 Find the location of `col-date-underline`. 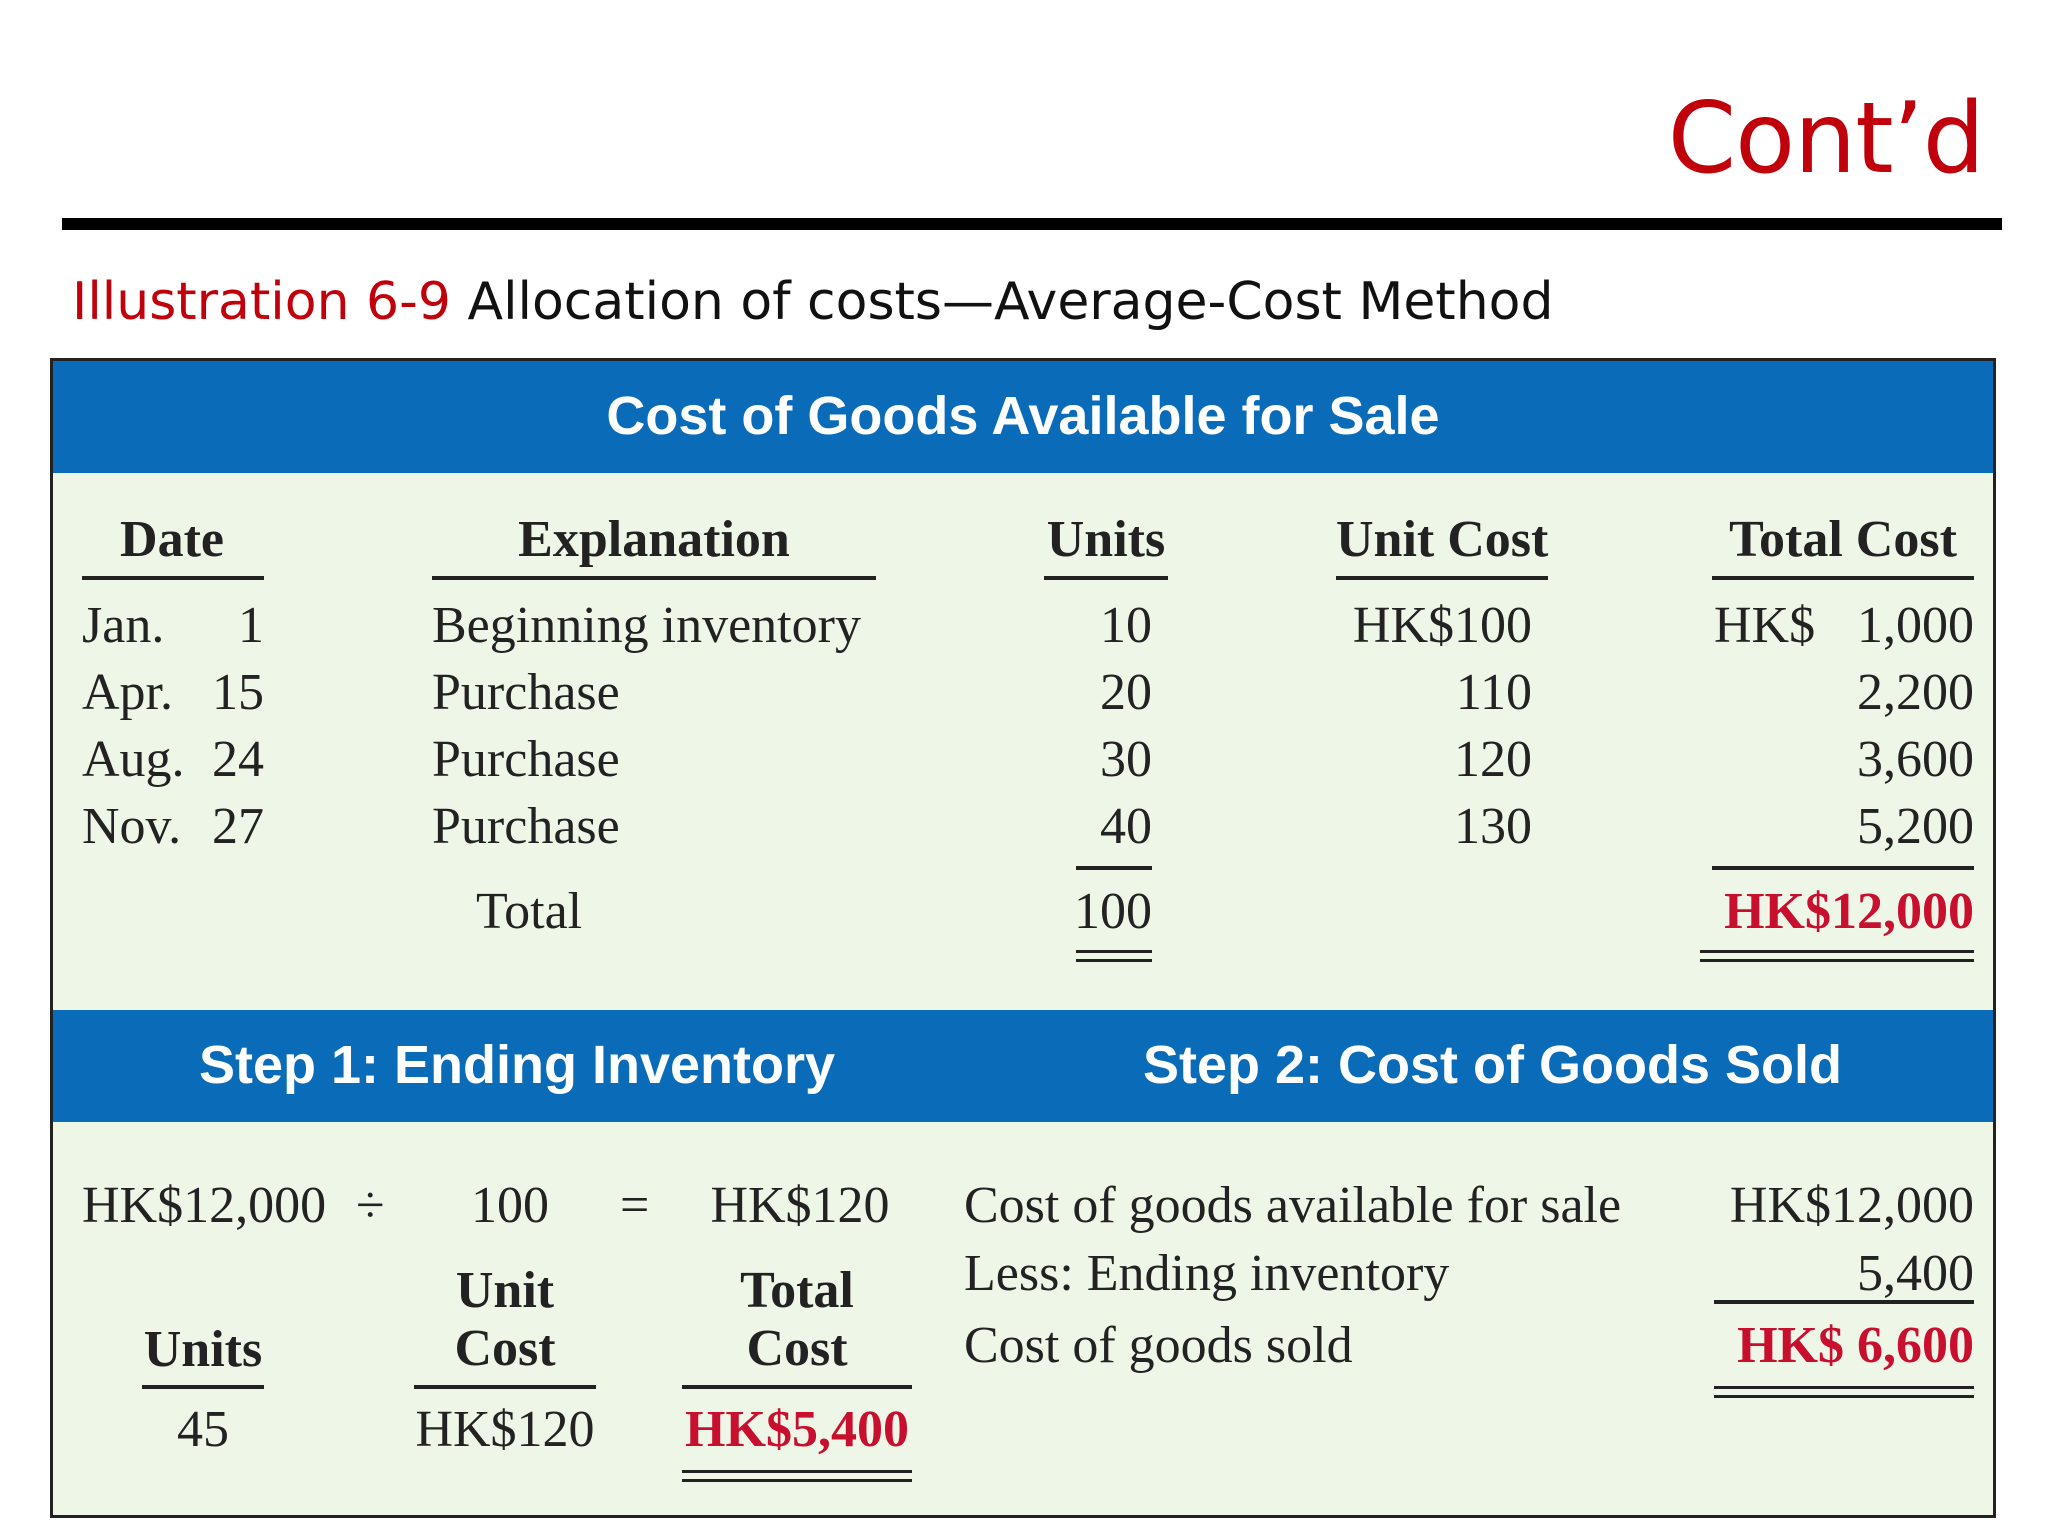

col-date-underline is located at coordinates (173, 578).